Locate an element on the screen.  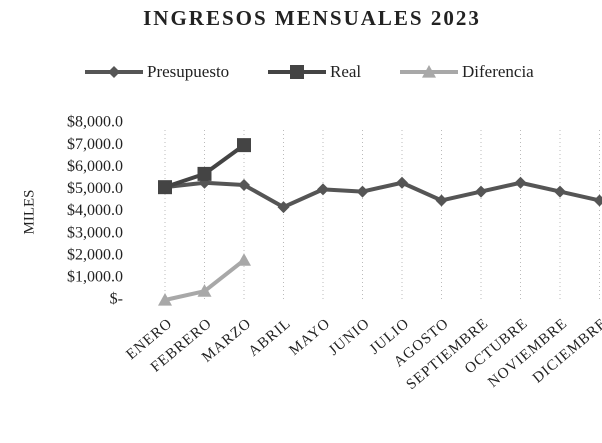
legend-item: Presupuesto is located at coordinates (157, 71).